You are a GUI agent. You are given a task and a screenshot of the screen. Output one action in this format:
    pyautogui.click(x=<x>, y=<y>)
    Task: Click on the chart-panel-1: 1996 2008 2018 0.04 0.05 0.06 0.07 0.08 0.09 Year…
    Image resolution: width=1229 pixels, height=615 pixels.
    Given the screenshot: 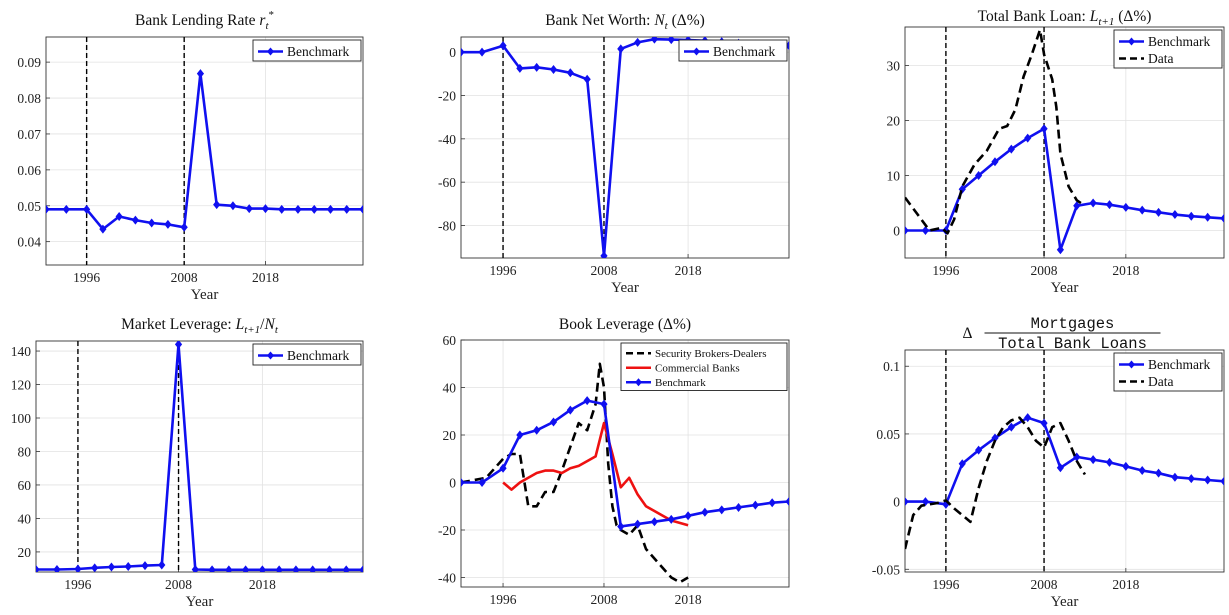 What is the action you would take?
    pyautogui.click(x=190, y=156)
    